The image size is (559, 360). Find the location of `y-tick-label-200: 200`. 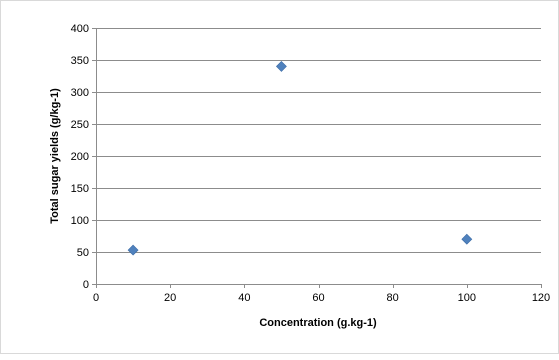

y-tick-label-200: 200 is located at coordinates (80, 157).